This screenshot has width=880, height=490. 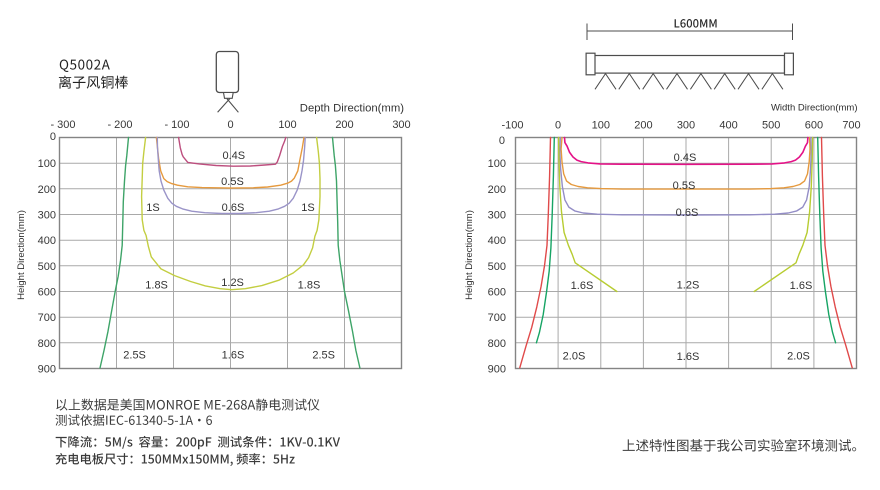 I want to click on svg-text: -100, so click(x=512, y=126).